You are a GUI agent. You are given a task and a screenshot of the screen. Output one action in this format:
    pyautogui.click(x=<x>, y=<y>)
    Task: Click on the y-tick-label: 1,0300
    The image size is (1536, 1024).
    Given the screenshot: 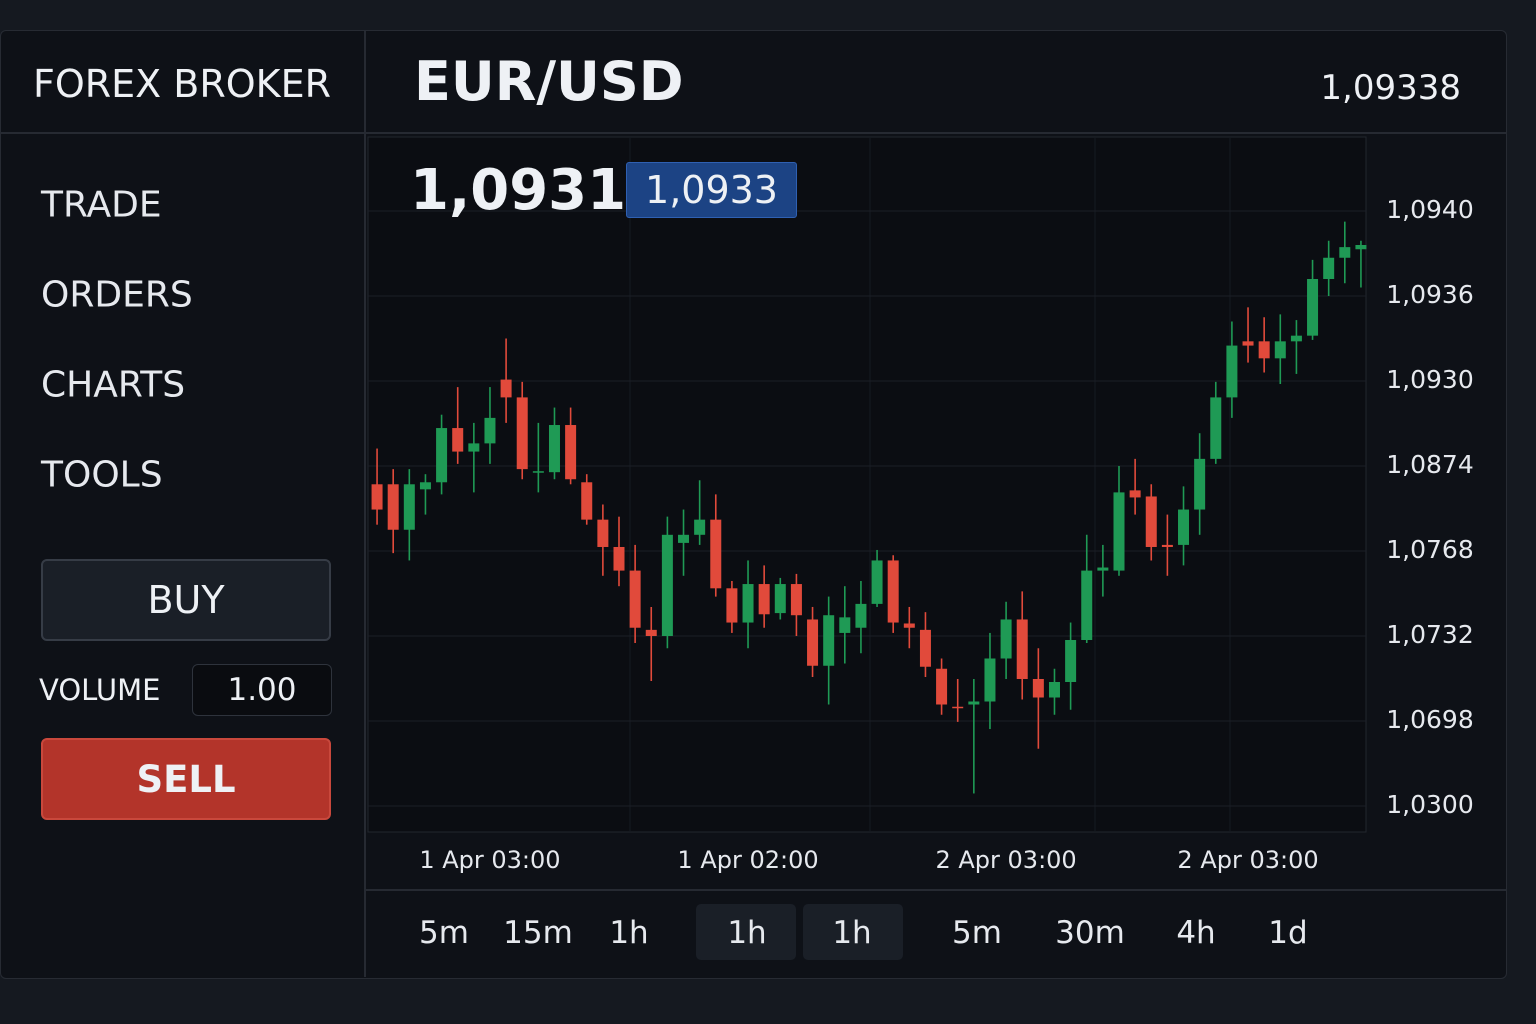 What is the action you would take?
    pyautogui.click(x=1429, y=804)
    